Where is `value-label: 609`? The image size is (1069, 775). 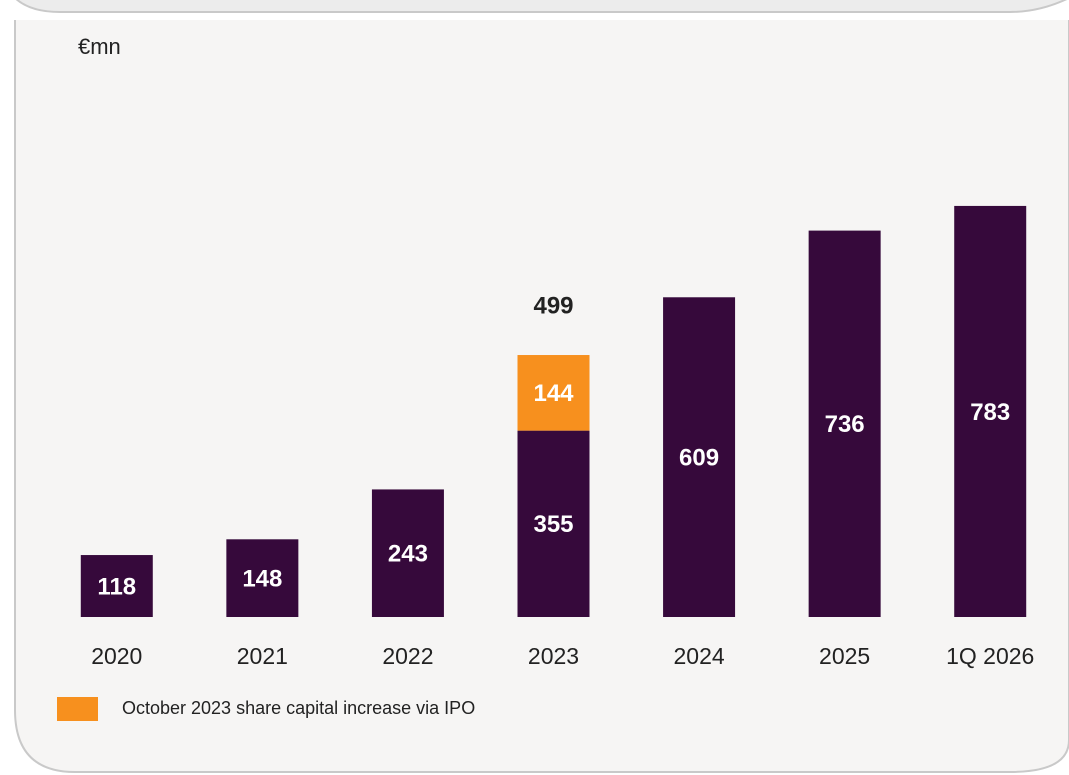 value-label: 609 is located at coordinates (699, 457).